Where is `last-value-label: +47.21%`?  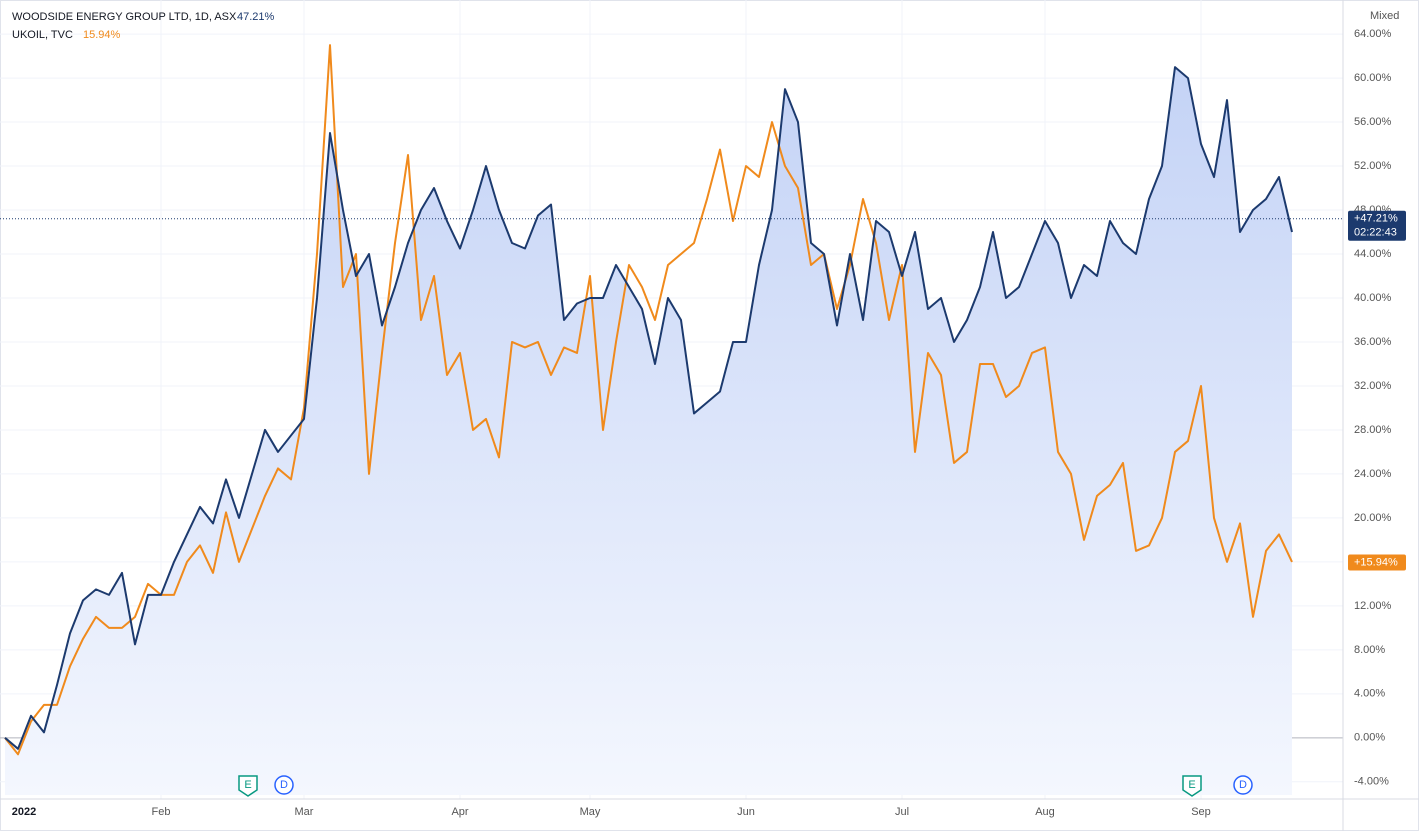
last-value-label: +47.21% is located at coordinates (1376, 219).